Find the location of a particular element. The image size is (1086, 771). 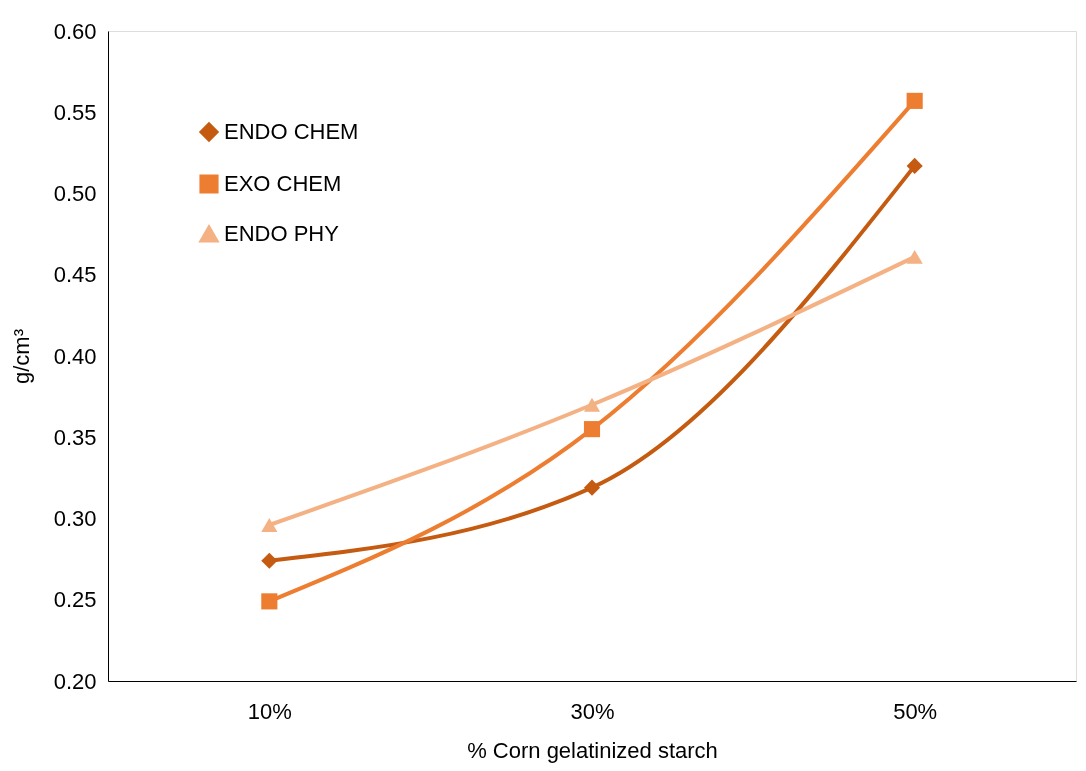

y-tick-label: 0.55 is located at coordinates (75, 112).